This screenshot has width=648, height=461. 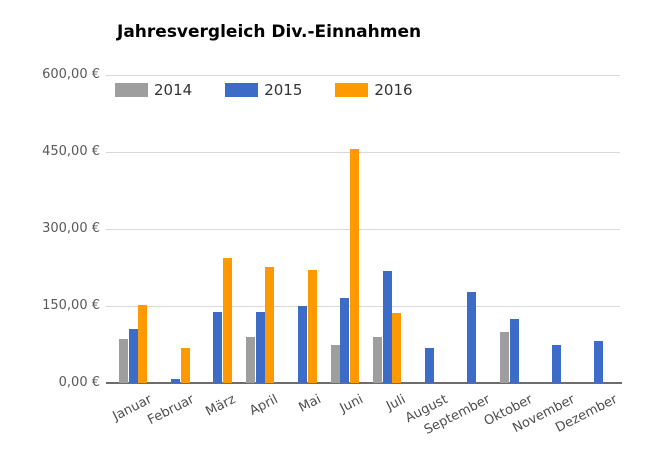 What do you see at coordinates (133, 356) in the screenshot?
I see `bar-2015-januar` at bounding box center [133, 356].